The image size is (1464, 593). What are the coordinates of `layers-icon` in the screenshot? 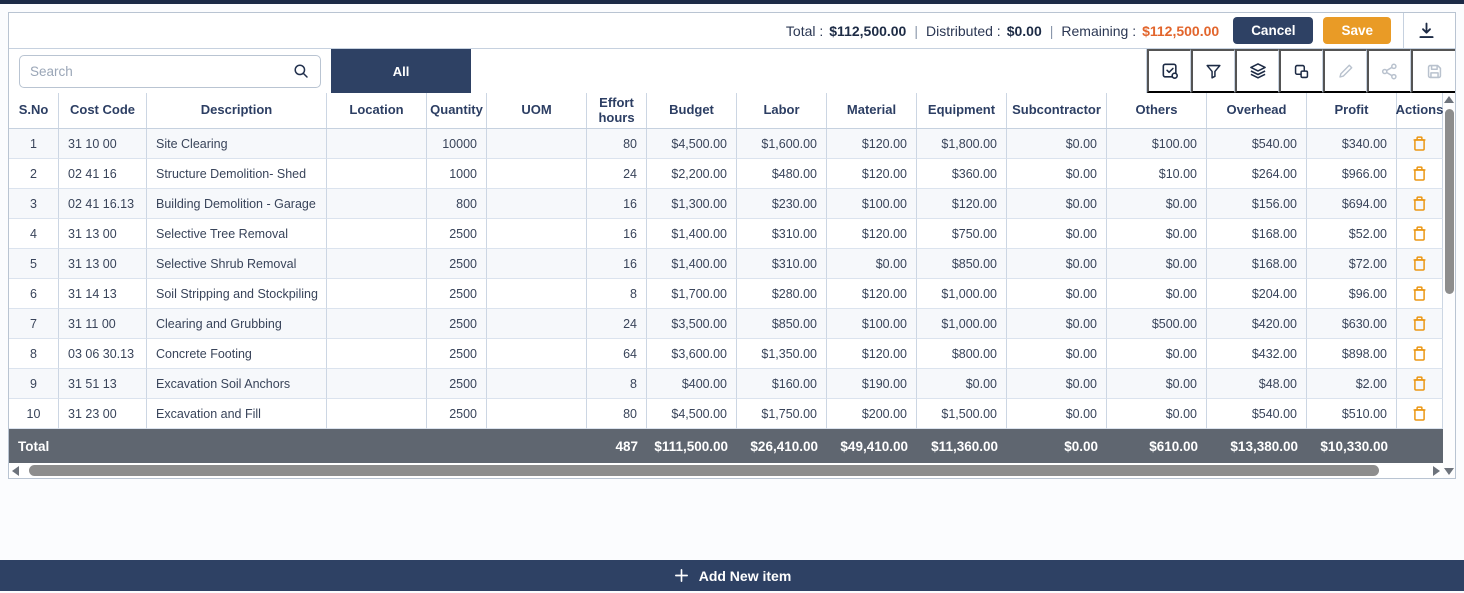 It's located at (1257, 71).